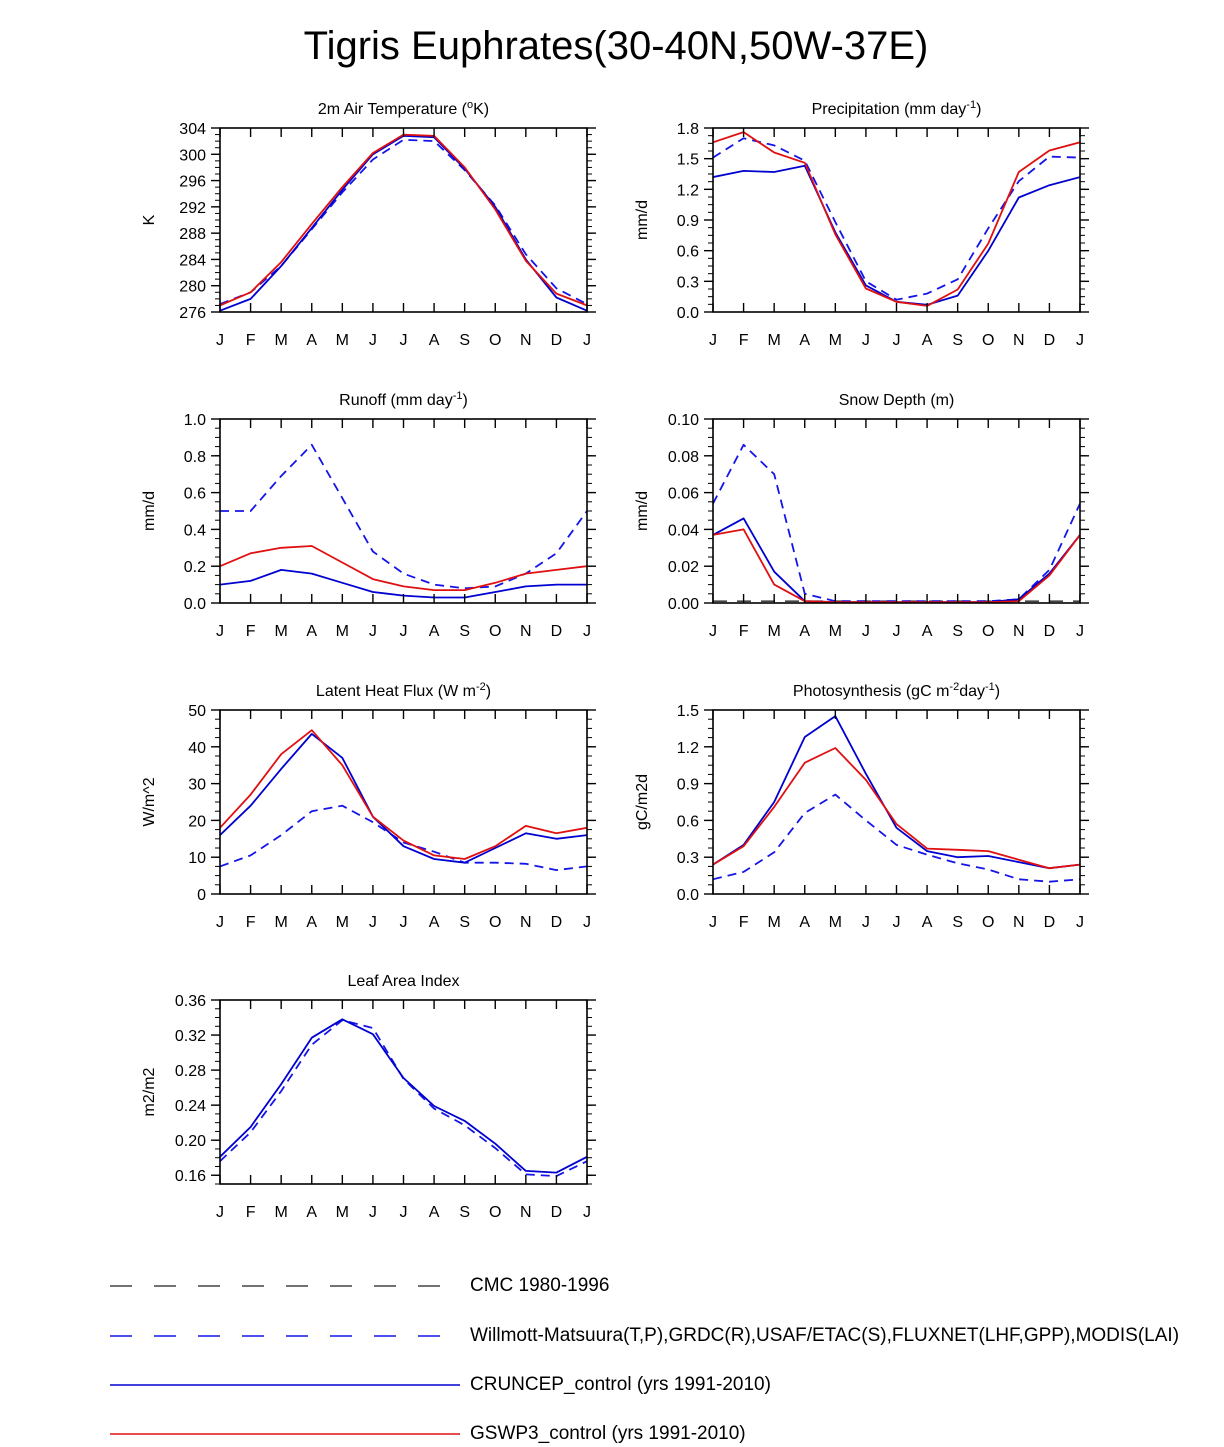 Image resolution: width=1224 pixels, height=1447 pixels. Describe the element at coordinates (190, 1001) in the screenshot. I see `y-tick-label: 0.36` at that location.